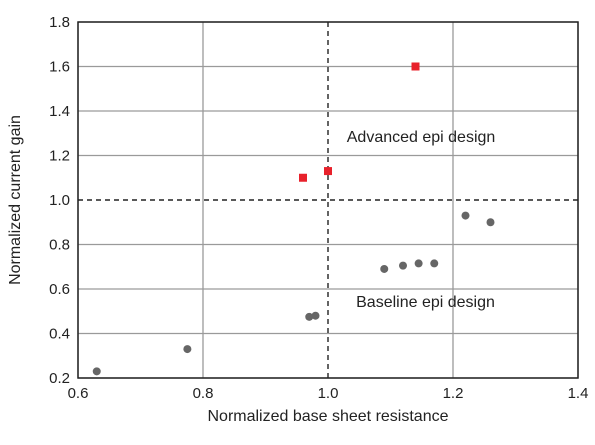 This screenshot has height=445, width=595. I want to click on y-tick-label: 0.4, so click(59, 334).